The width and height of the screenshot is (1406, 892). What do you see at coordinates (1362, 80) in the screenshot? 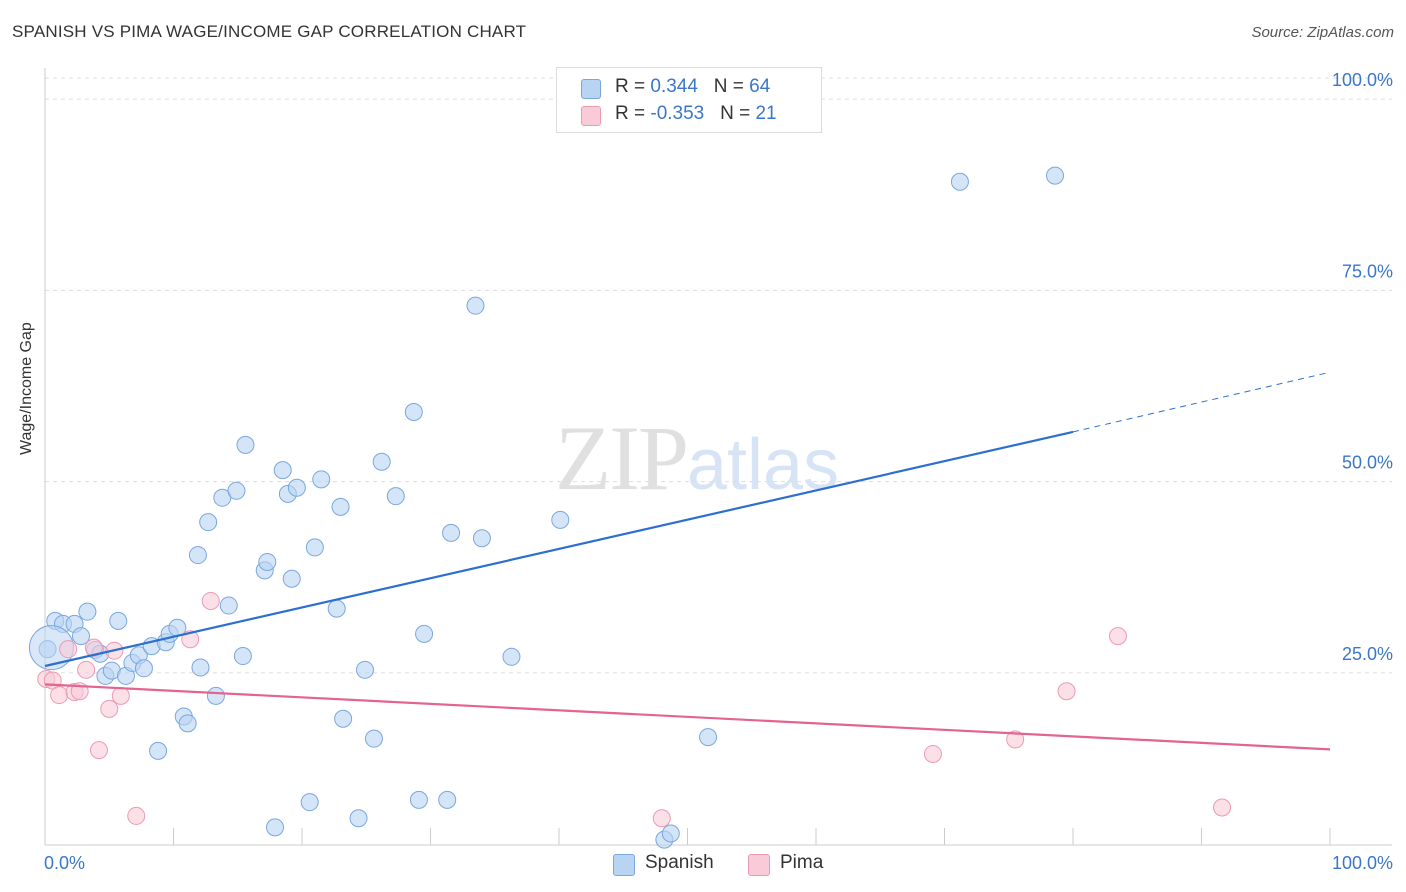
I see `y-tick-label: 100.0%` at bounding box center [1362, 80].